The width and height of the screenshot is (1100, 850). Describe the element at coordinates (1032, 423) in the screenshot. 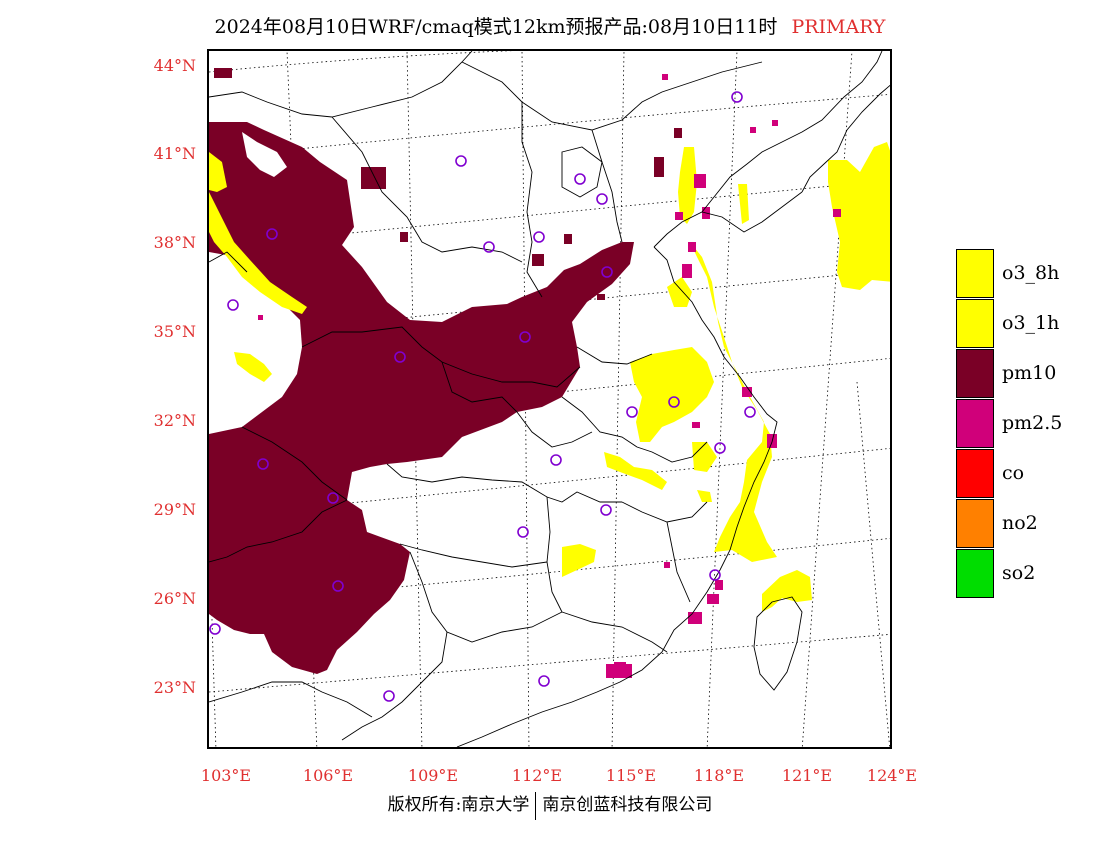

I see `legend-label: pm2.5` at that location.